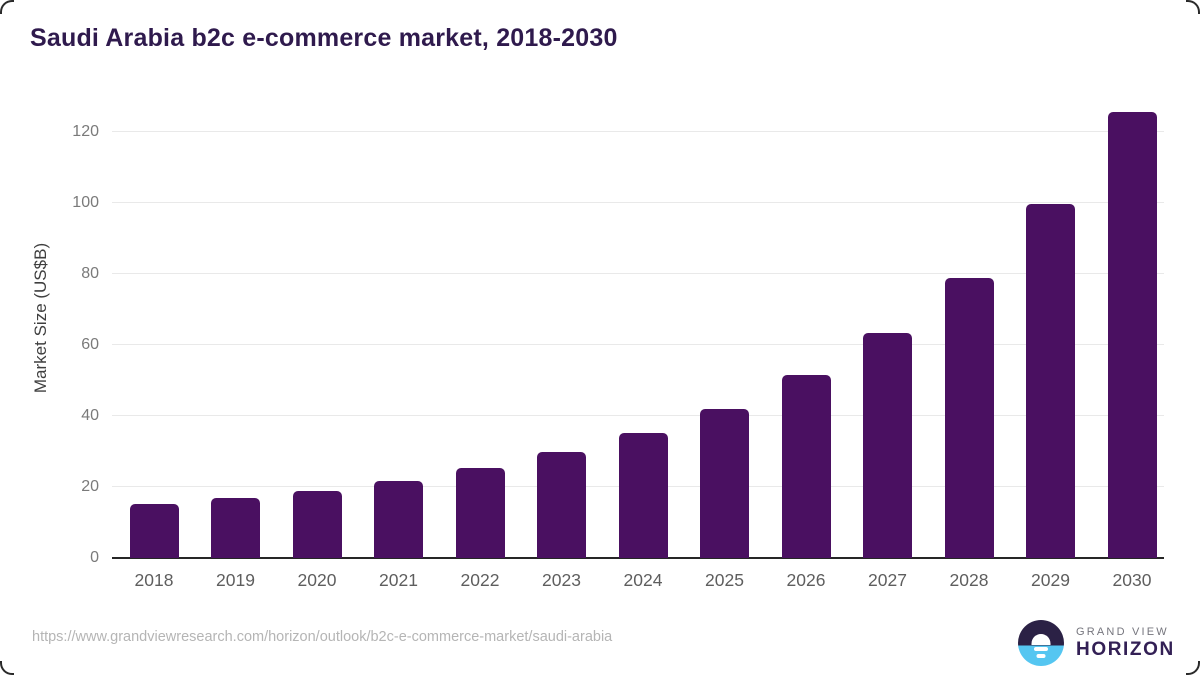  Describe the element at coordinates (90, 486) in the screenshot. I see `y-tick-label-20: 20` at that location.